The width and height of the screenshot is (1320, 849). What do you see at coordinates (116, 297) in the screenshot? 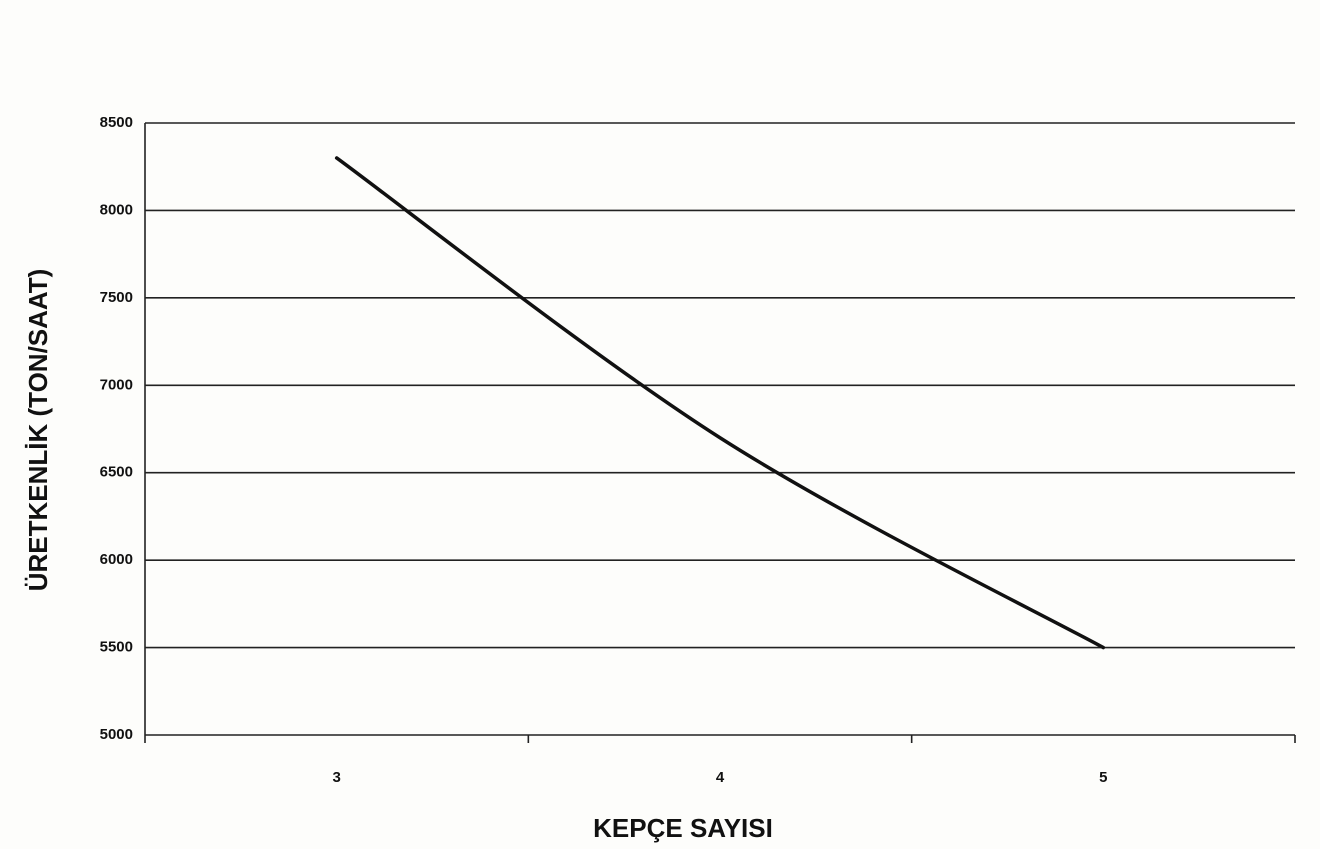
I see `y-tick-label: 7500` at bounding box center [116, 297].